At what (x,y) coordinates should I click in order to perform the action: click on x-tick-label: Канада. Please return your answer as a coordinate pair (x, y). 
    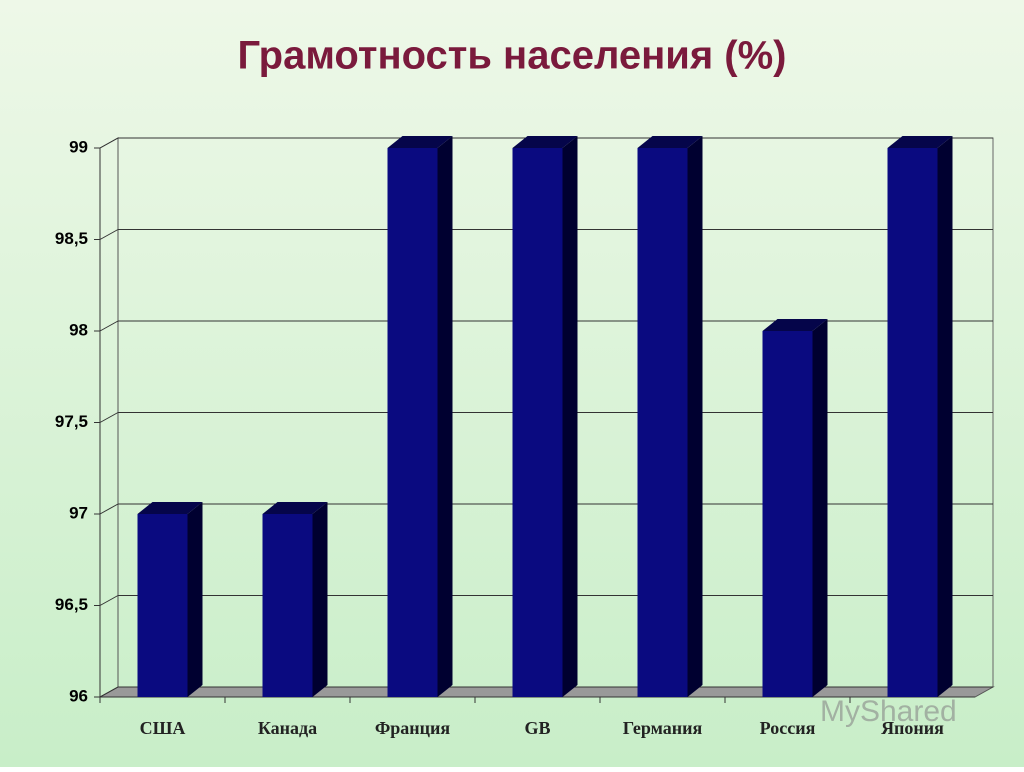
    Looking at the image, I should click on (287, 728).